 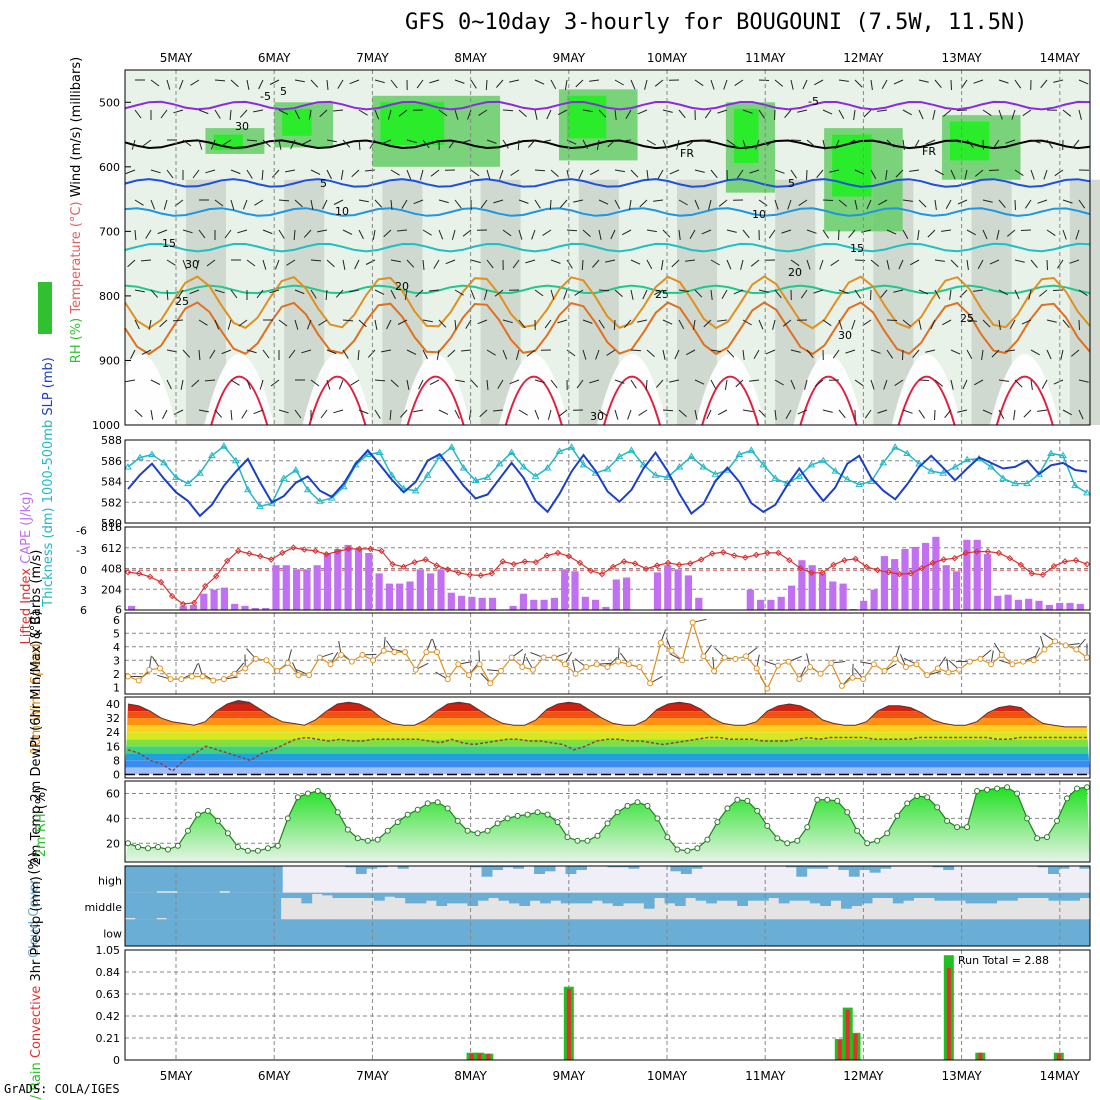 What do you see at coordinates (765, 1076) in the screenshot?
I see `date-label-bottom: 11MAY` at bounding box center [765, 1076].